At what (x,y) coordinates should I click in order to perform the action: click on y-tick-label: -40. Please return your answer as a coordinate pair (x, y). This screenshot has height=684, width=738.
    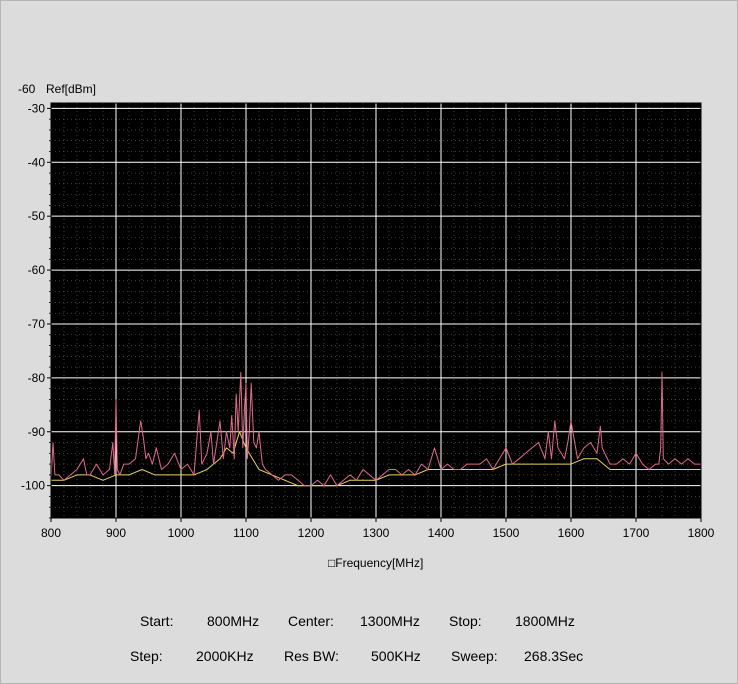
    Looking at the image, I should click on (37, 162).